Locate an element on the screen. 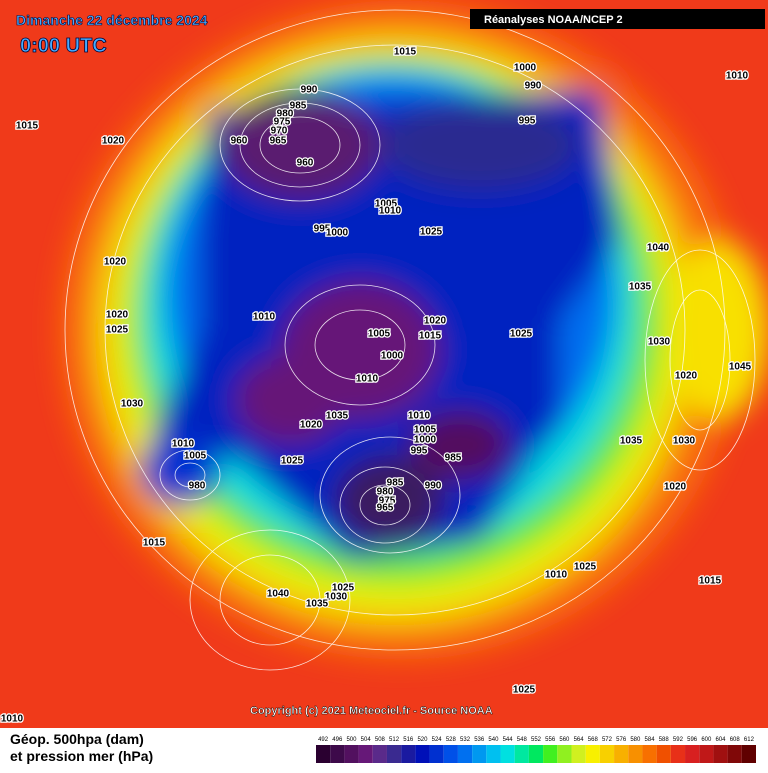 The image size is (768, 773). date: Dimanche 22 décembre 2024 is located at coordinates (112, 20).